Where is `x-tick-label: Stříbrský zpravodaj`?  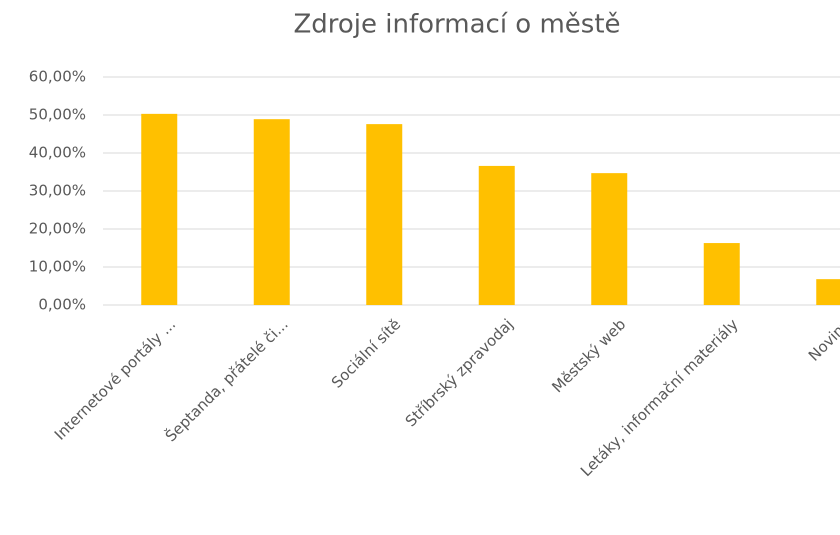 x-tick-label: Stříbrský zpravodaj is located at coordinates (459, 372).